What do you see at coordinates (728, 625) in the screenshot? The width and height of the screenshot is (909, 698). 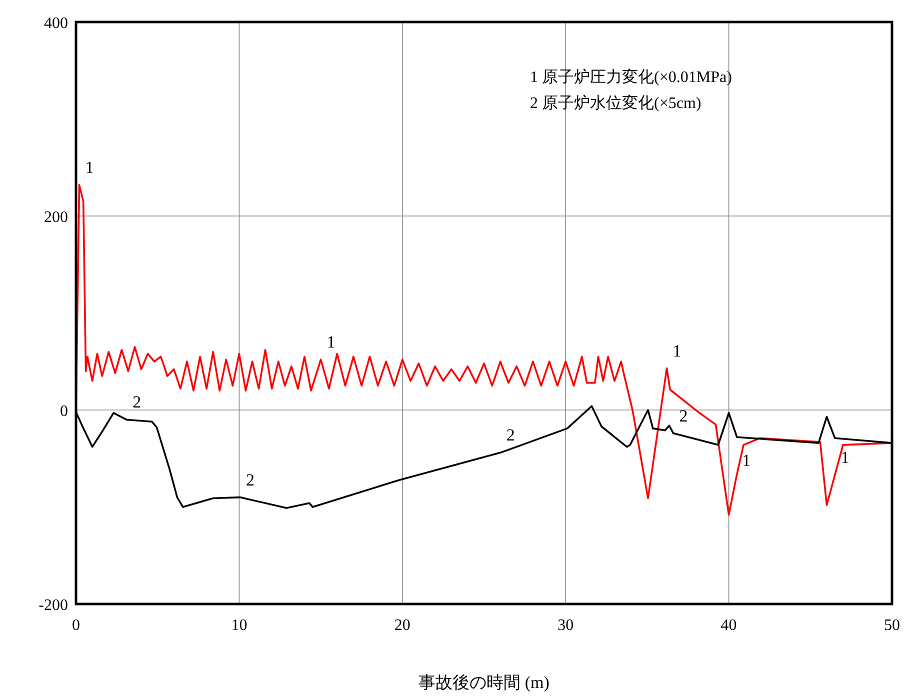 I see `x-tick-label: 40` at bounding box center [728, 625].